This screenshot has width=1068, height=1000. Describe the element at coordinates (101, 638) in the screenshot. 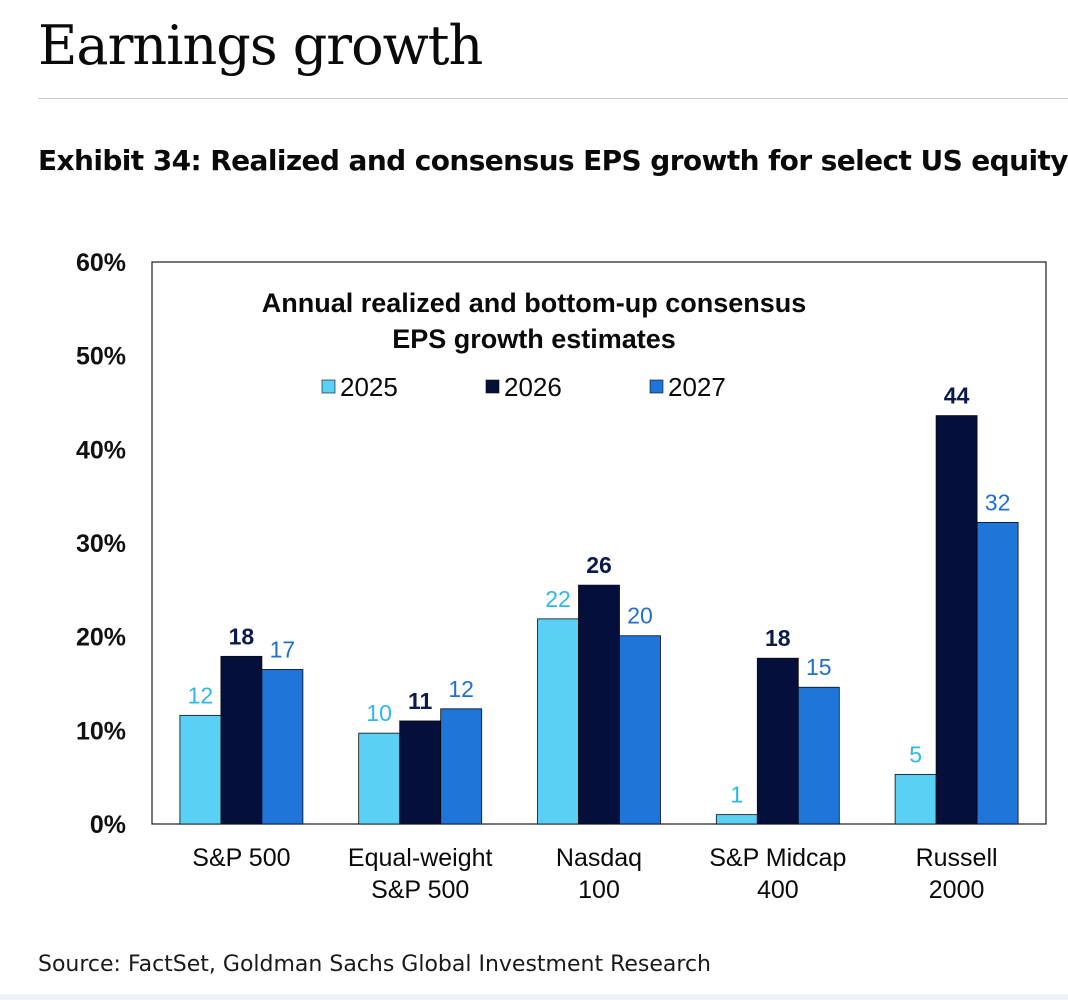

I see `y-tick-label: 20%` at that location.